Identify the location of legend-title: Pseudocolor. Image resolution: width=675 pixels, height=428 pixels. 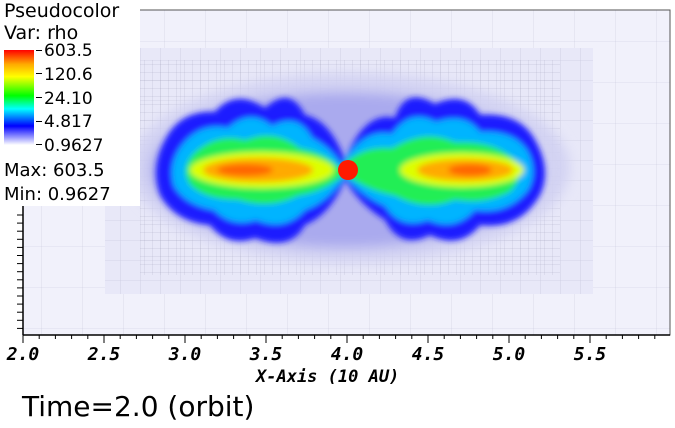
(62, 11).